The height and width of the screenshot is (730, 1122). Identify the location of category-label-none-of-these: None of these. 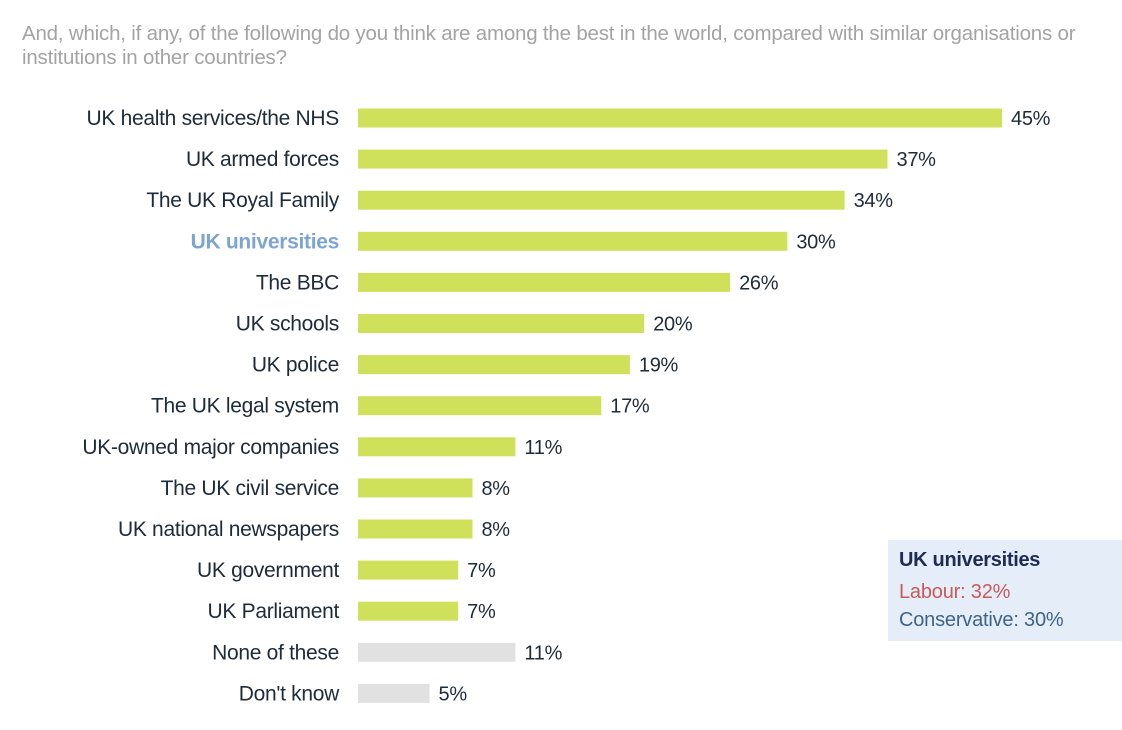
(275, 652).